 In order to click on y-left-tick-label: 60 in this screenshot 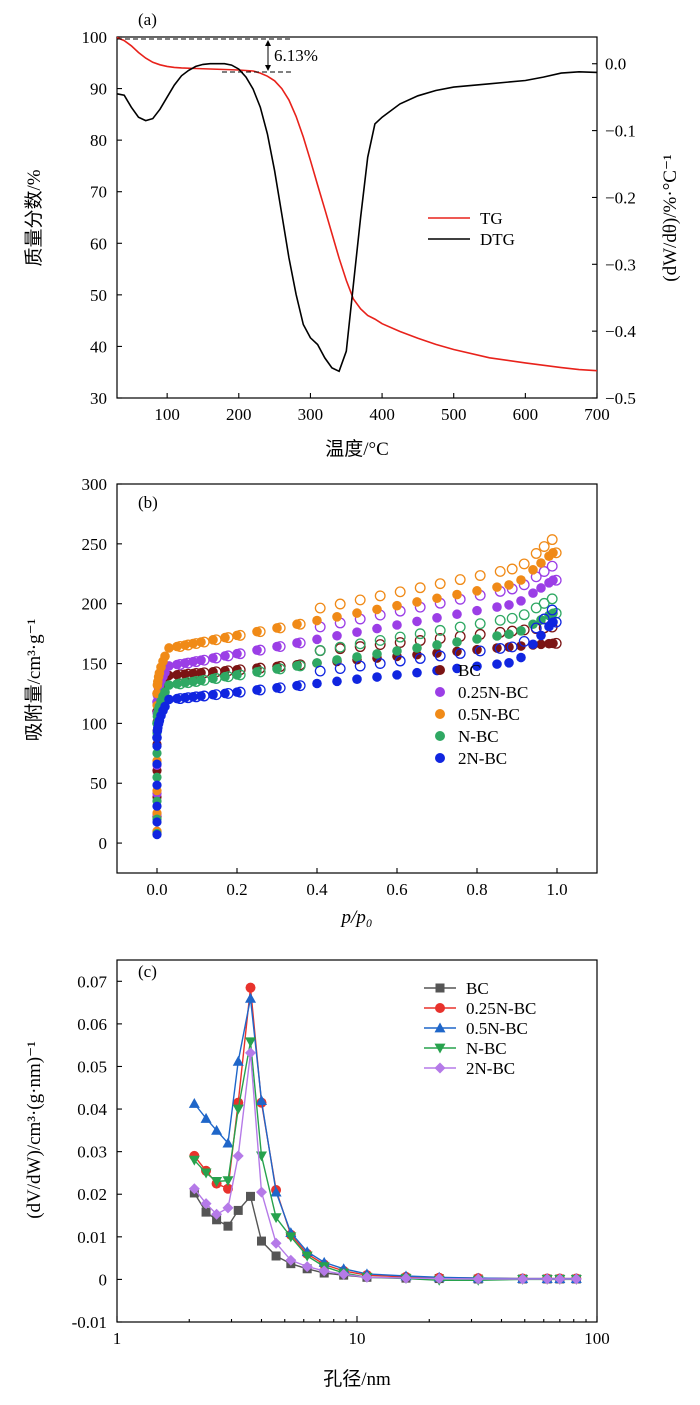, I will do `click(98, 243)`.